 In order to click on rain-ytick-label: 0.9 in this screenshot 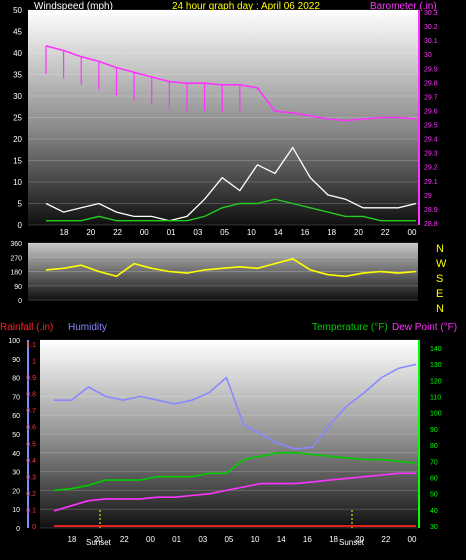, I will do `click(31, 378)`.